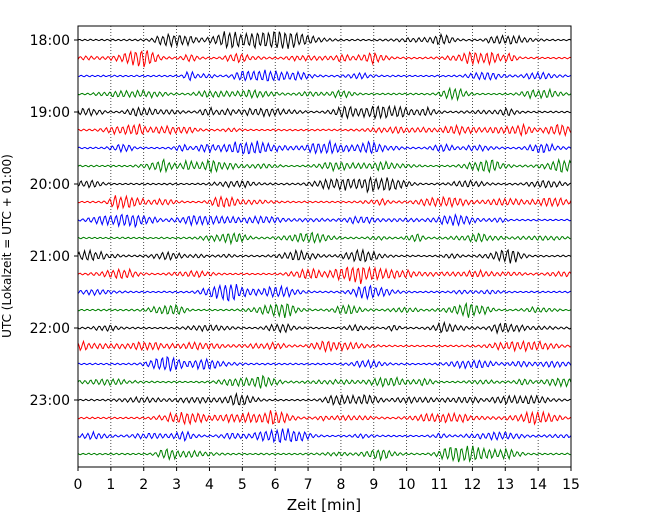  What do you see at coordinates (242, 485) in the screenshot?
I see `x-tick-label: 5` at bounding box center [242, 485].